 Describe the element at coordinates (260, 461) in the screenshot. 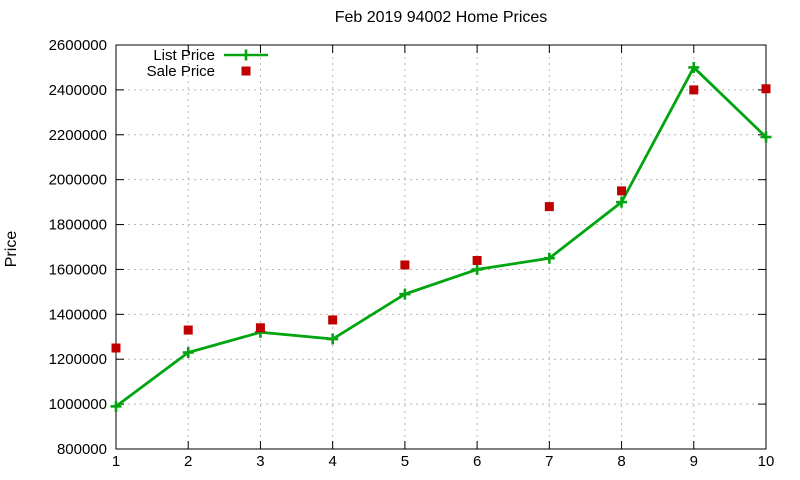

I see `x-tick-label: 3` at that location.